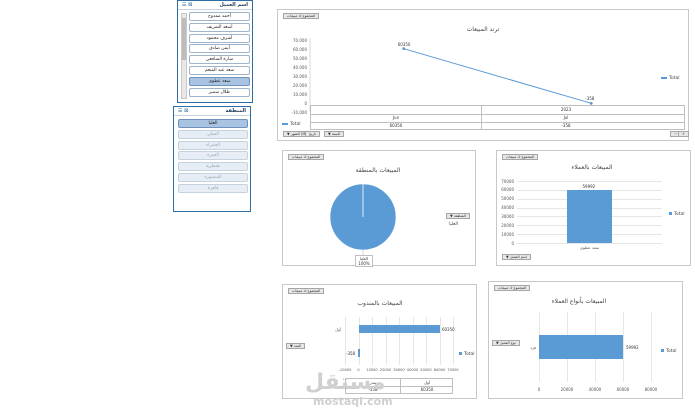  What do you see at coordinates (300, 67) in the screenshot?
I see `y-tick-label: 40.000` at bounding box center [300, 67].